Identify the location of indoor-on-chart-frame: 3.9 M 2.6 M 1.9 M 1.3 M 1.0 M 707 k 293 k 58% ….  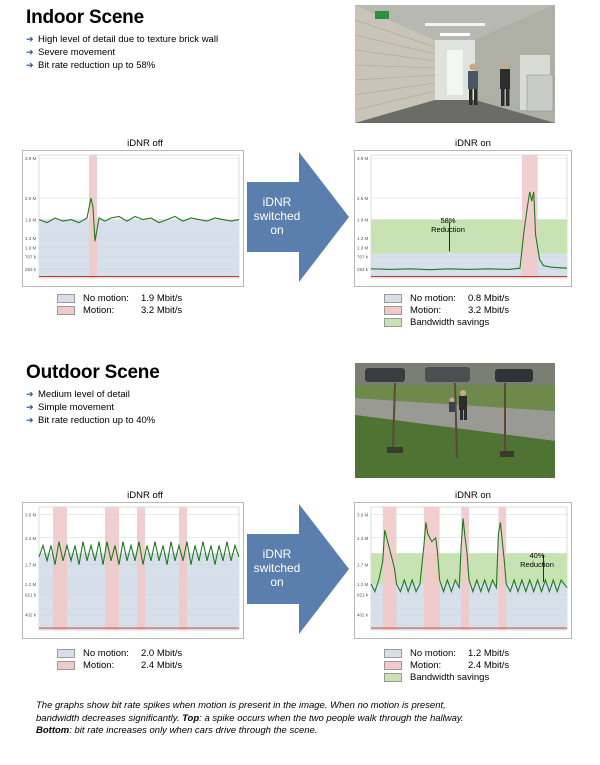
(463, 218).